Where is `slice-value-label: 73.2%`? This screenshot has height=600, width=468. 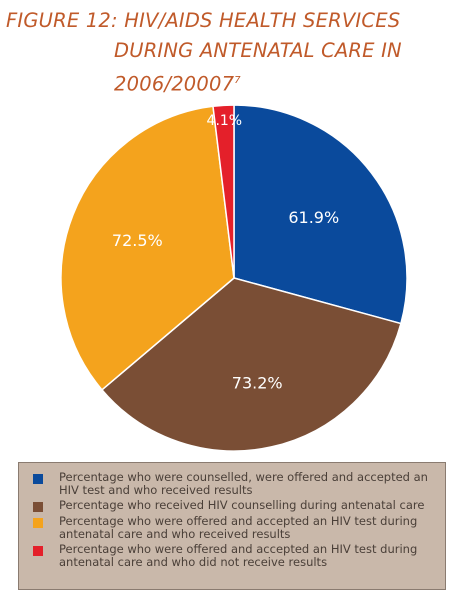 slice-value-label: 73.2% is located at coordinates (257, 383).